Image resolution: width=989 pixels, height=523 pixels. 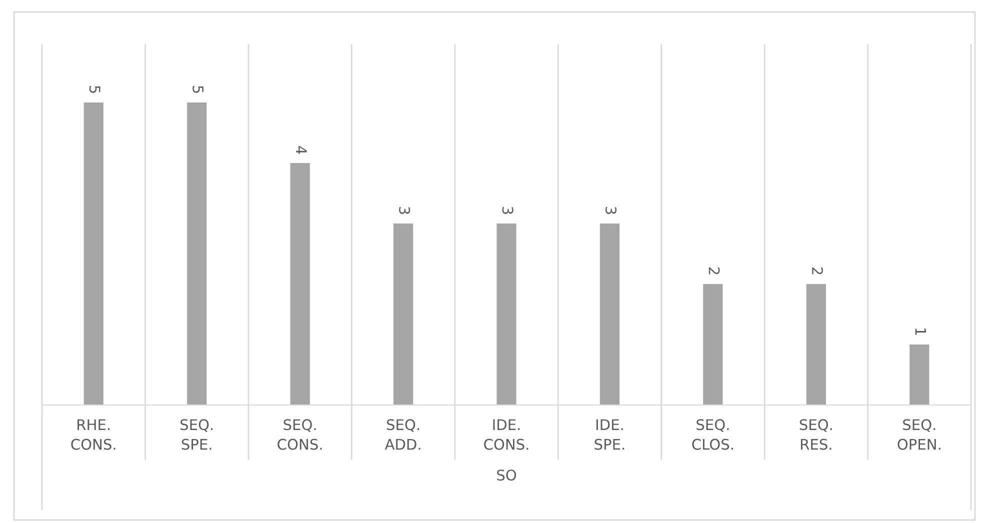 What do you see at coordinates (920, 331) in the screenshot?
I see `data-label: 1` at bounding box center [920, 331].